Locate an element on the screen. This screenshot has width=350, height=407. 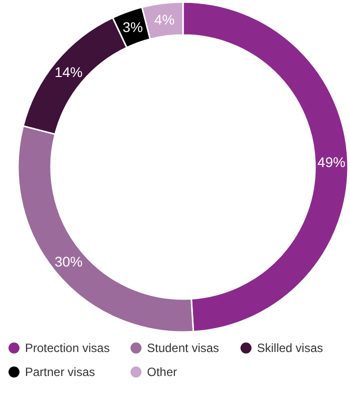
legend-label: Student visas is located at coordinates (183, 348).